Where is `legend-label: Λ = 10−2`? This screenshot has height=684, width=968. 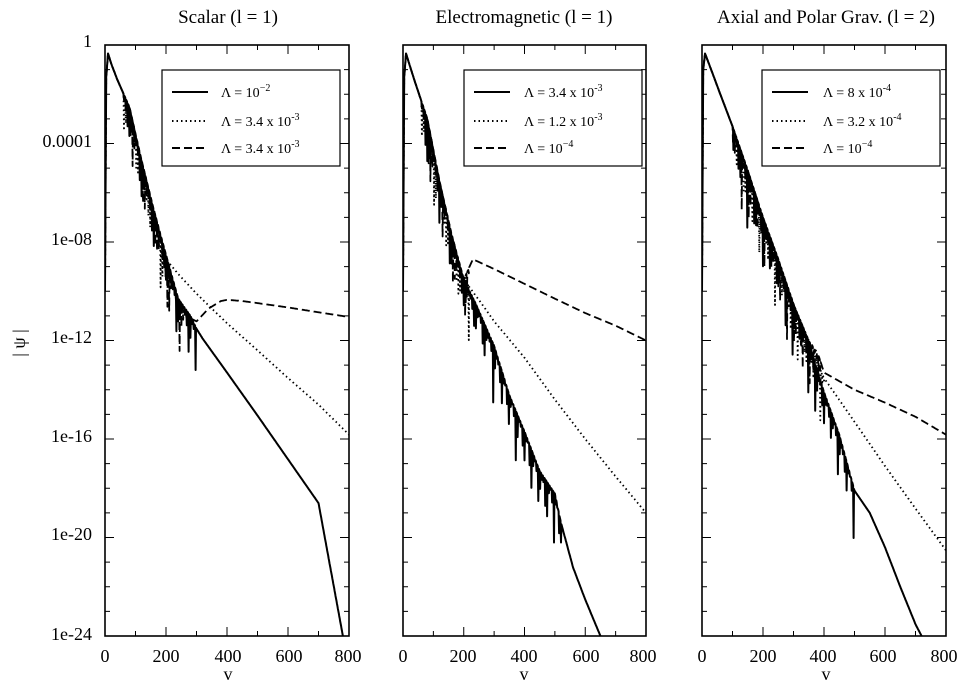
legend-label: Λ = 10−2 is located at coordinates (245, 92).